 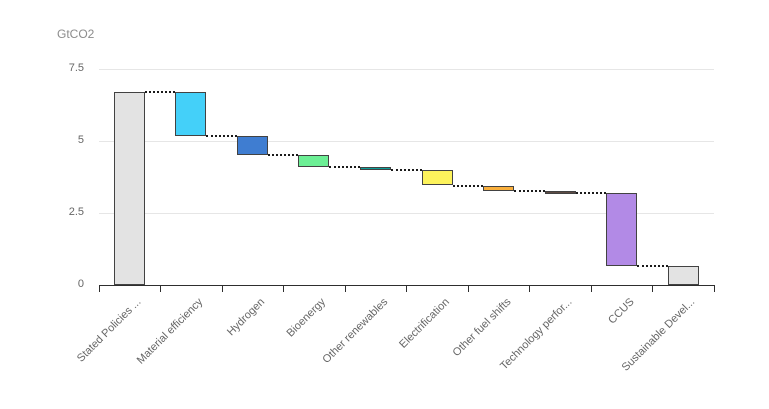 I want to click on bar-technology-perfor, so click(x=560, y=193).